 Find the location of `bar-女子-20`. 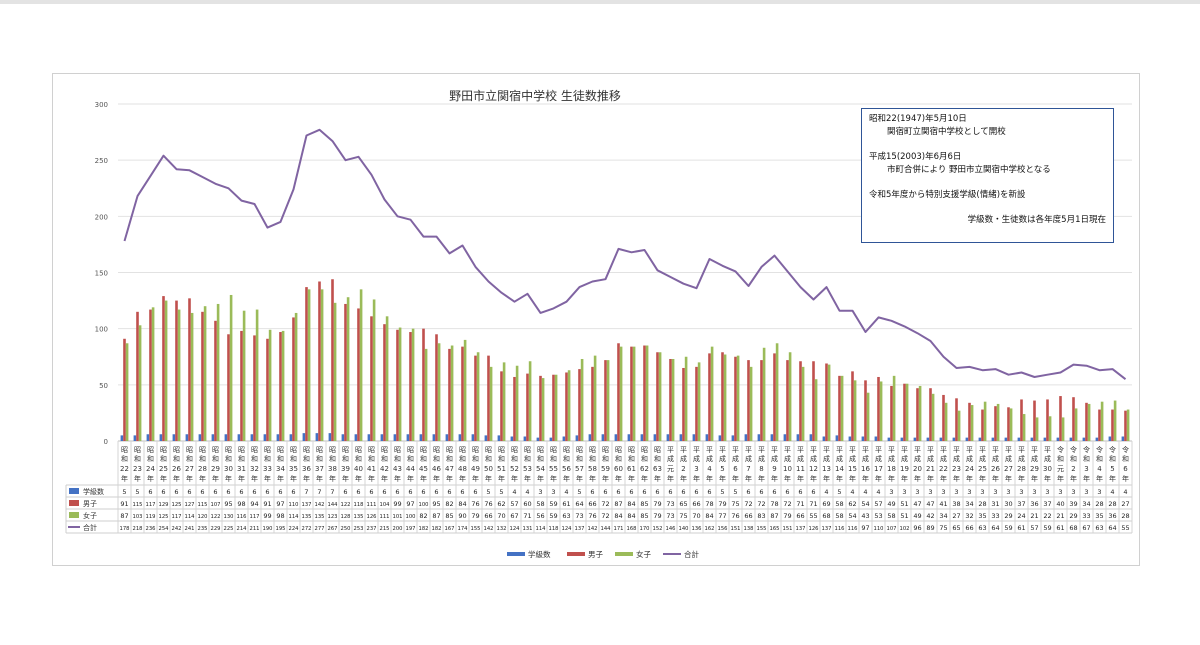

bar-女子-20 is located at coordinates (387, 378).